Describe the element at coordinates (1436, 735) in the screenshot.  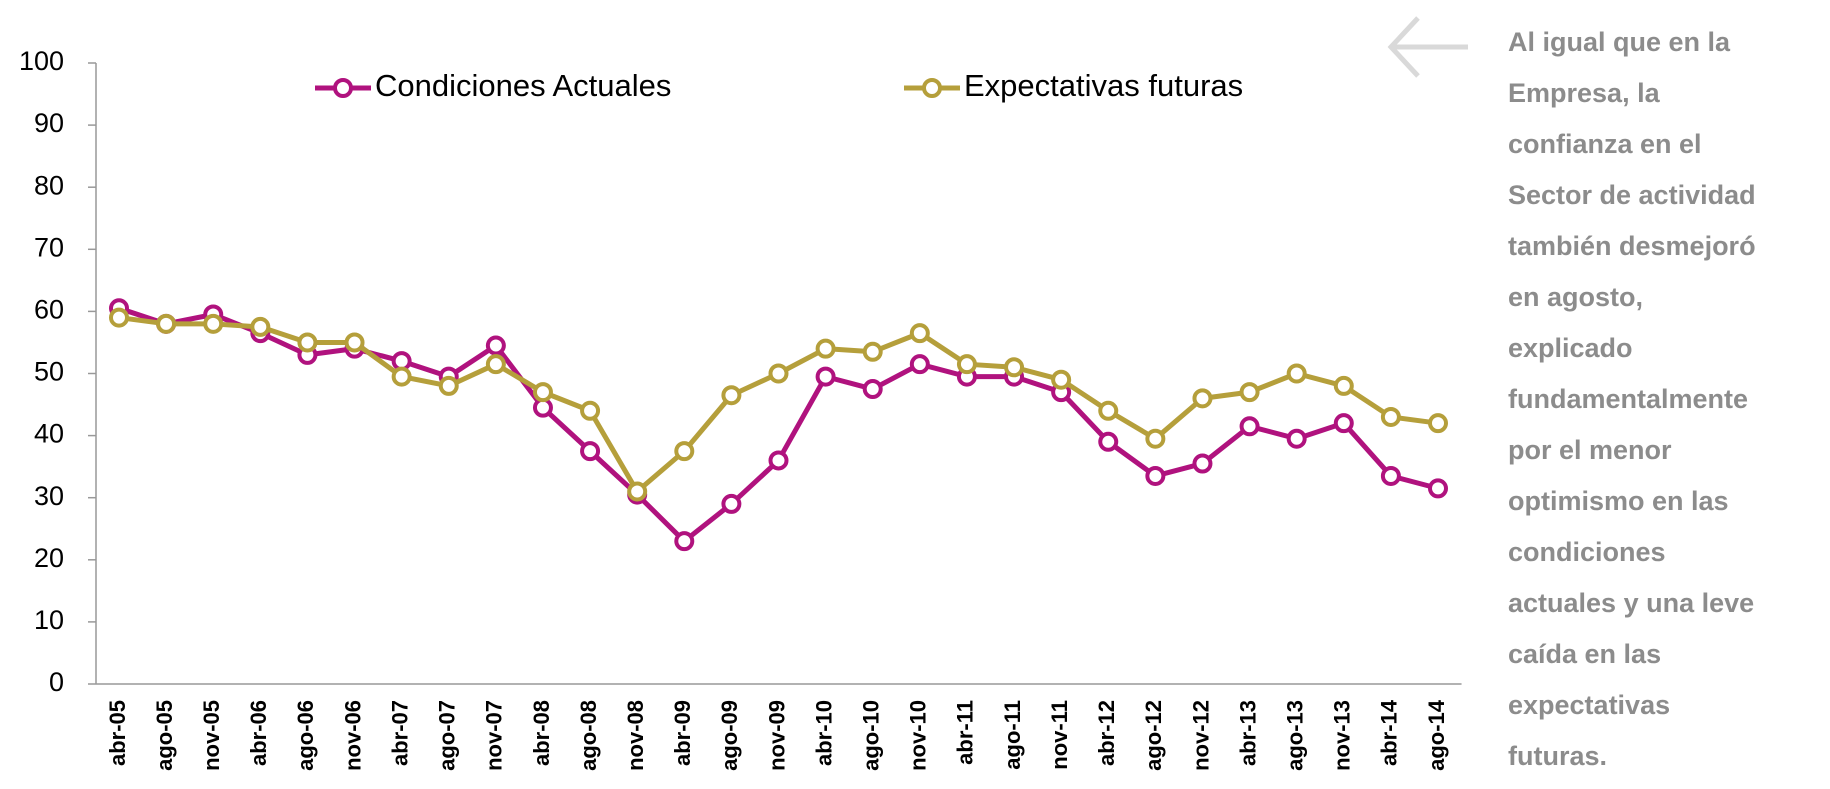
I see `x-tick-label: ago-14` at that location.